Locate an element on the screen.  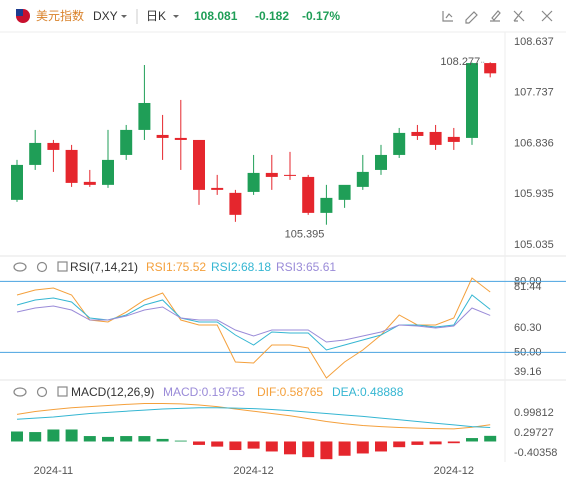
y-tick-label: 39.16 is located at coordinates (528, 372).